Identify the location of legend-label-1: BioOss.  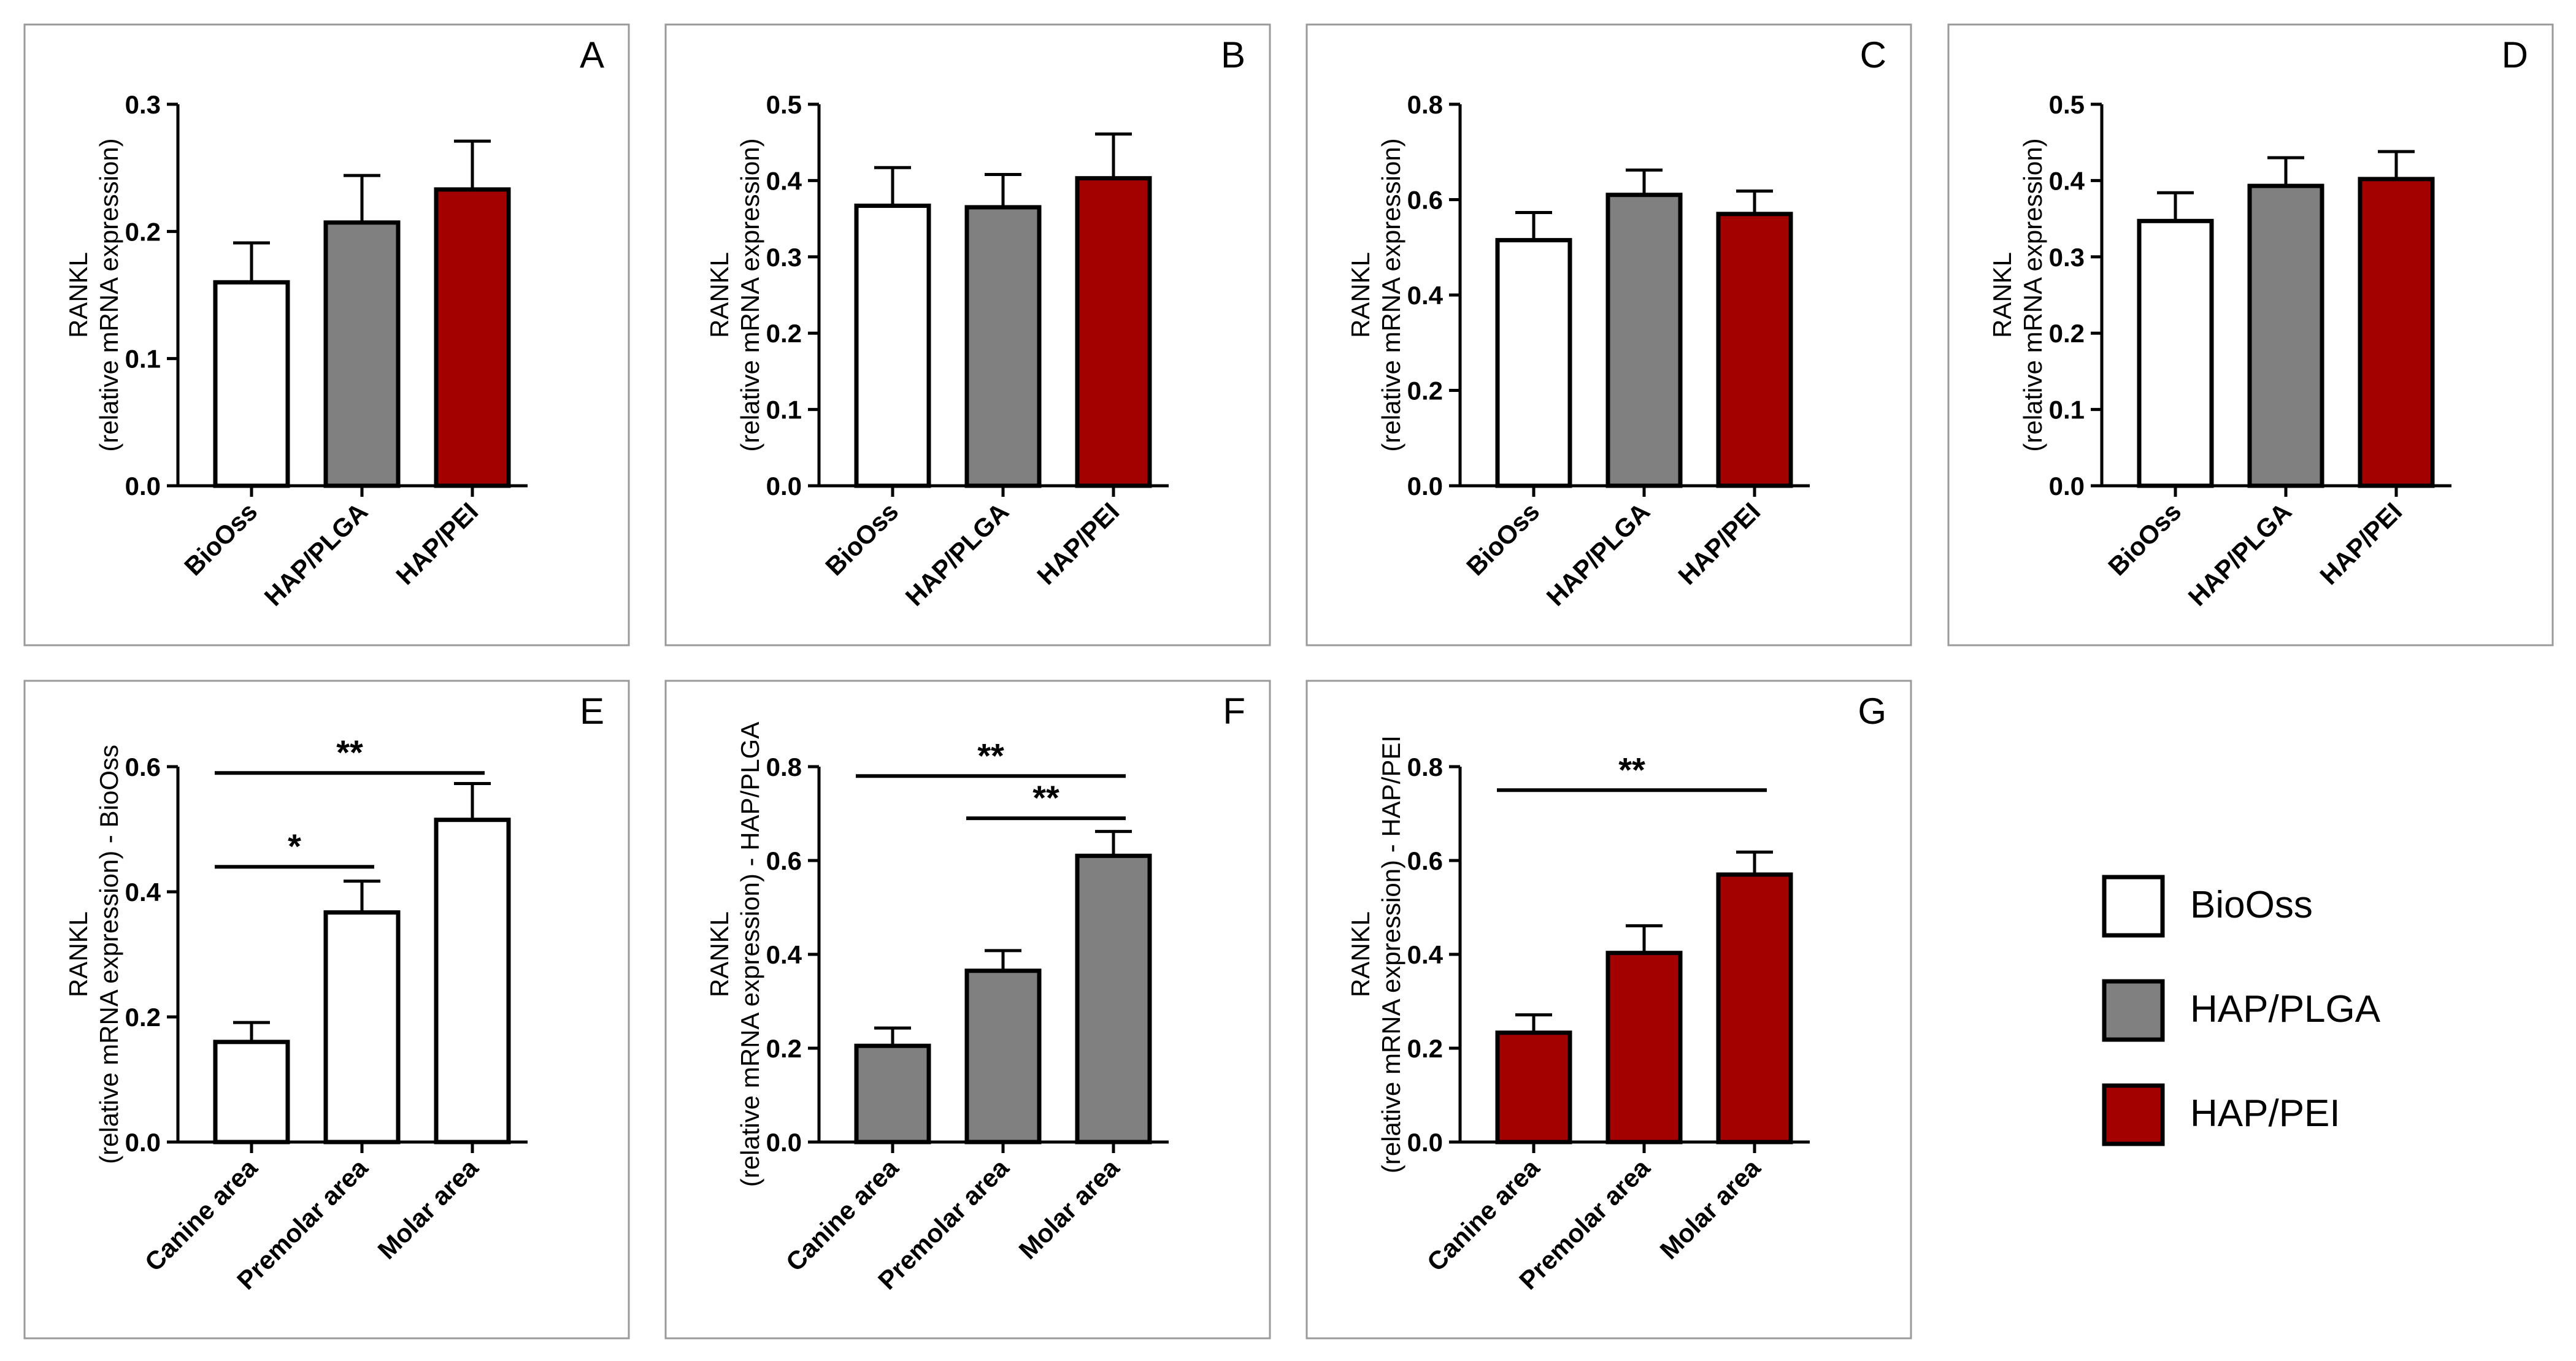
(2251, 905).